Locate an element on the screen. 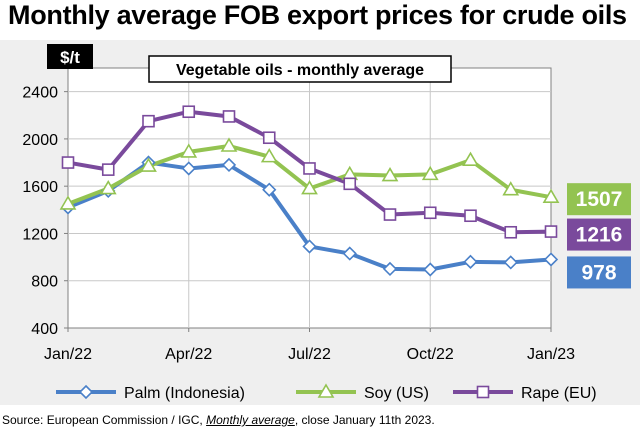 This screenshot has height=433, width=640. y-tick-label: 1600 is located at coordinates (40, 187).